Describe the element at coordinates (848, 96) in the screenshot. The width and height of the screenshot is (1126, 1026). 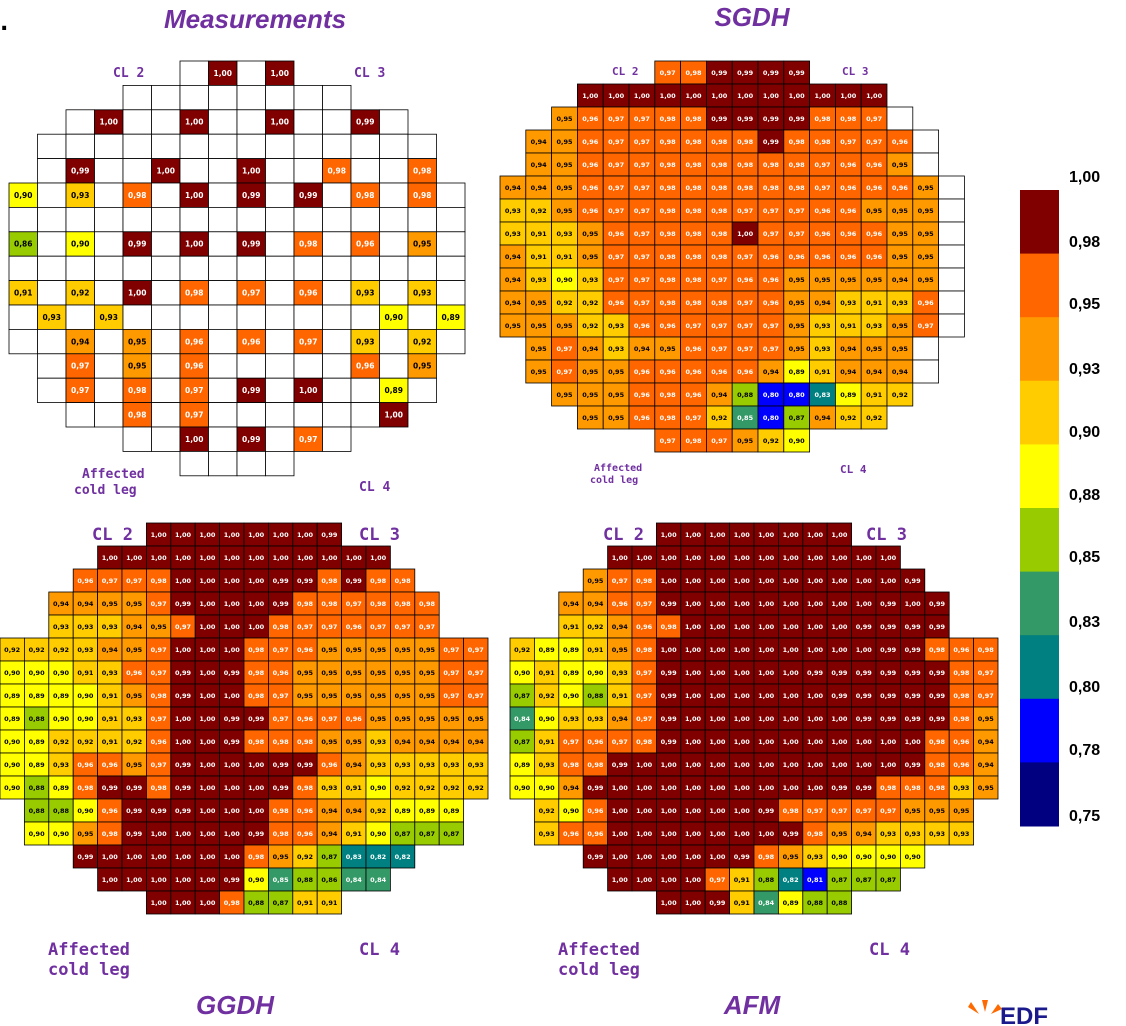
I see `cell-label-sgdh-r1-c13: 1,00` at that location.